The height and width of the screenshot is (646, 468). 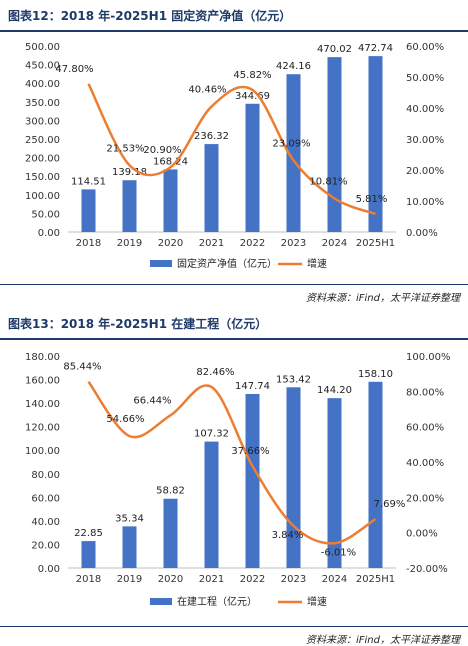 I want to click on left-axis-tick-label: 20.00, so click(x=45, y=545).